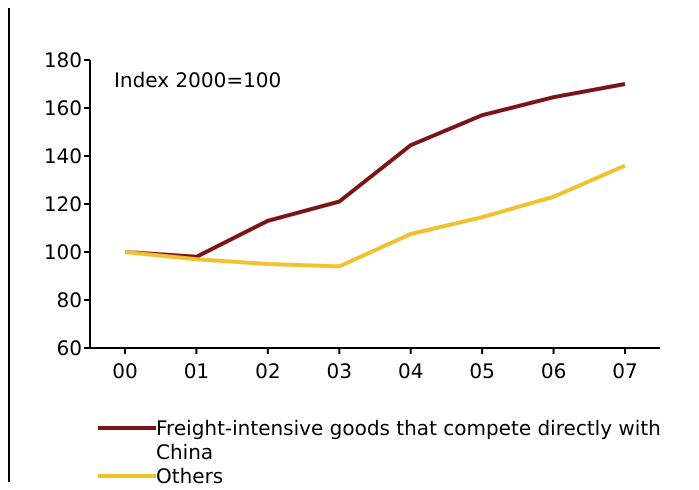  I want to click on x-tick-label: 02, so click(268, 371).